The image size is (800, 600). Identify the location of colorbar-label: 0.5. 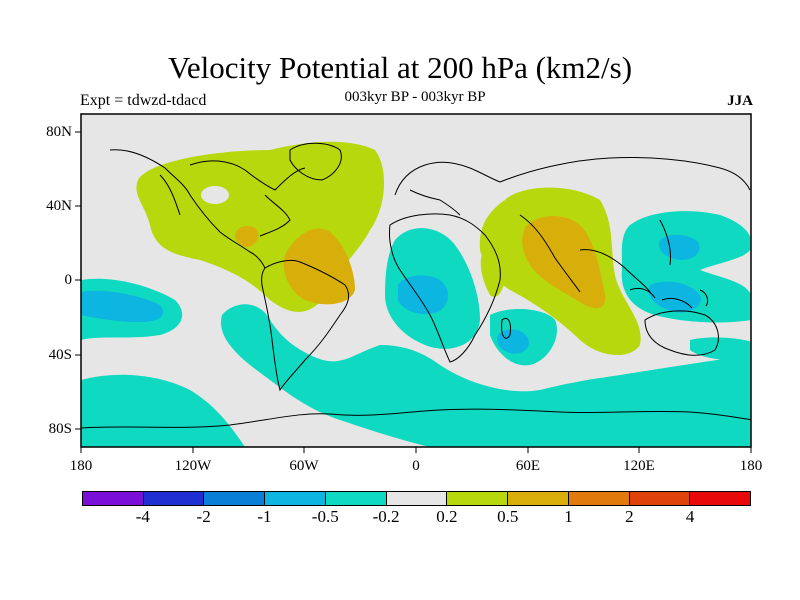
(508, 516).